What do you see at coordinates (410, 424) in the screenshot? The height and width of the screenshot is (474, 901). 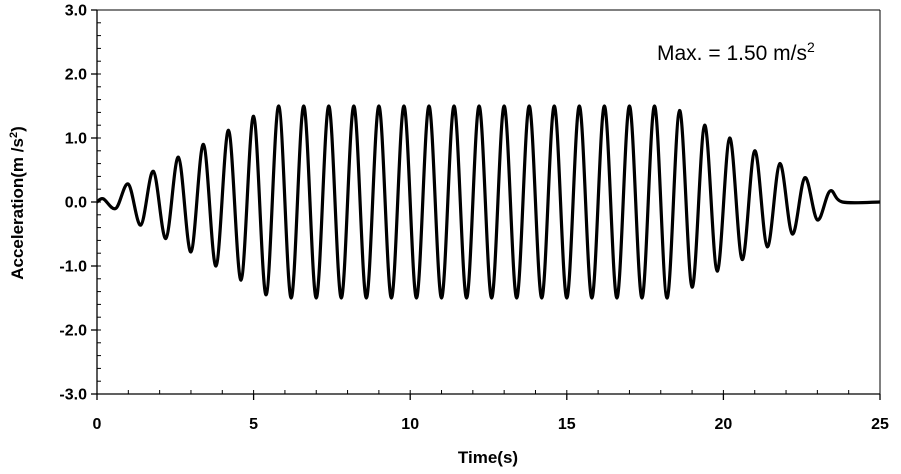 I see `x-tick-label: 10` at bounding box center [410, 424].